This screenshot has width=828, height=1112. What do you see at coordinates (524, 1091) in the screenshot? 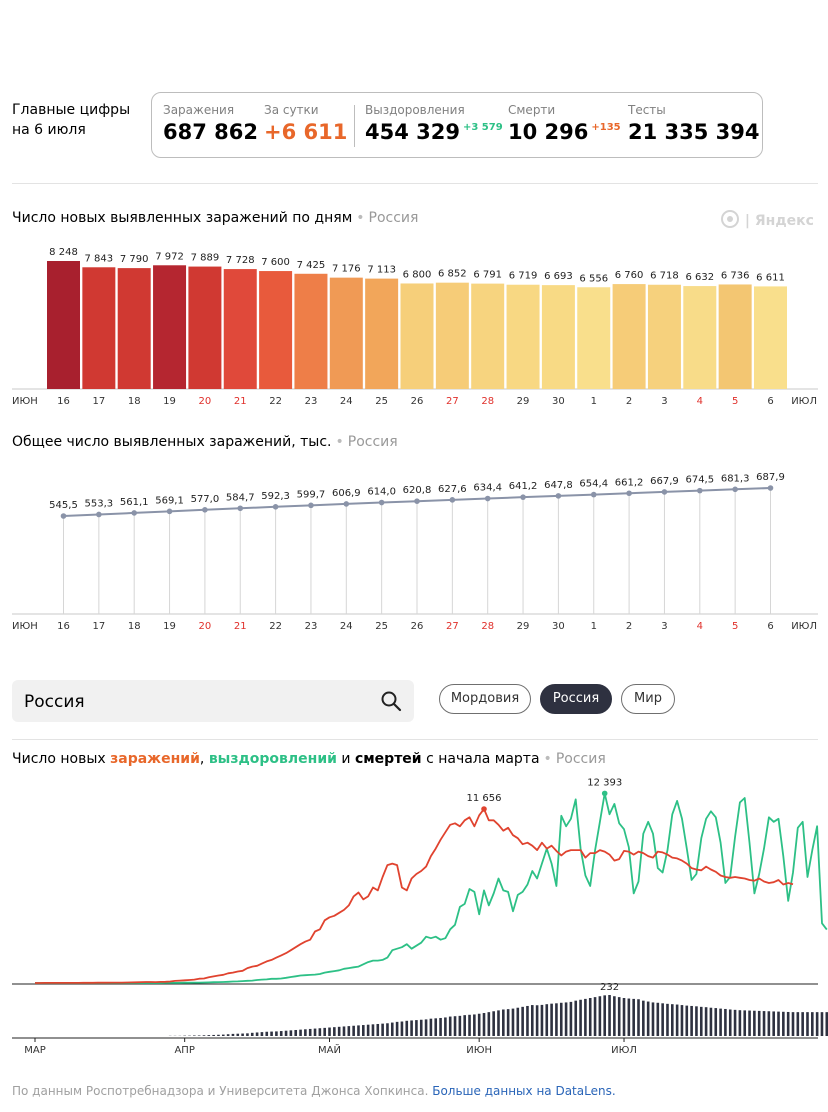
I see `datalens-link: Больше данных на DataLens.` at bounding box center [524, 1091].